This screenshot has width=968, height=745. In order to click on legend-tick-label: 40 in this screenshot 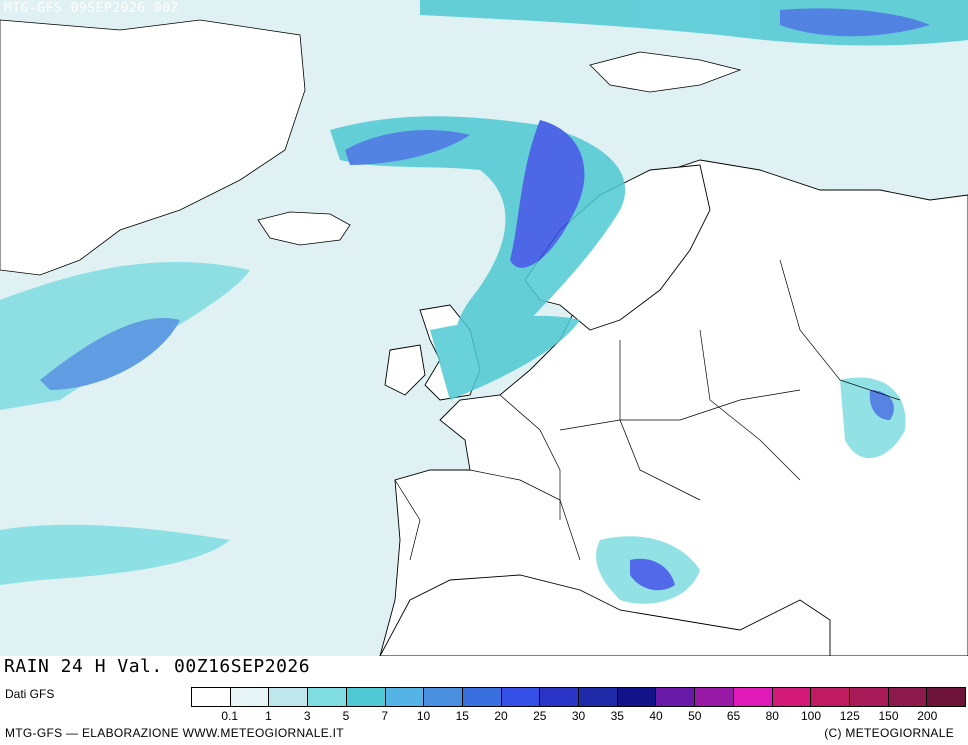, I will do `click(656, 716)`.